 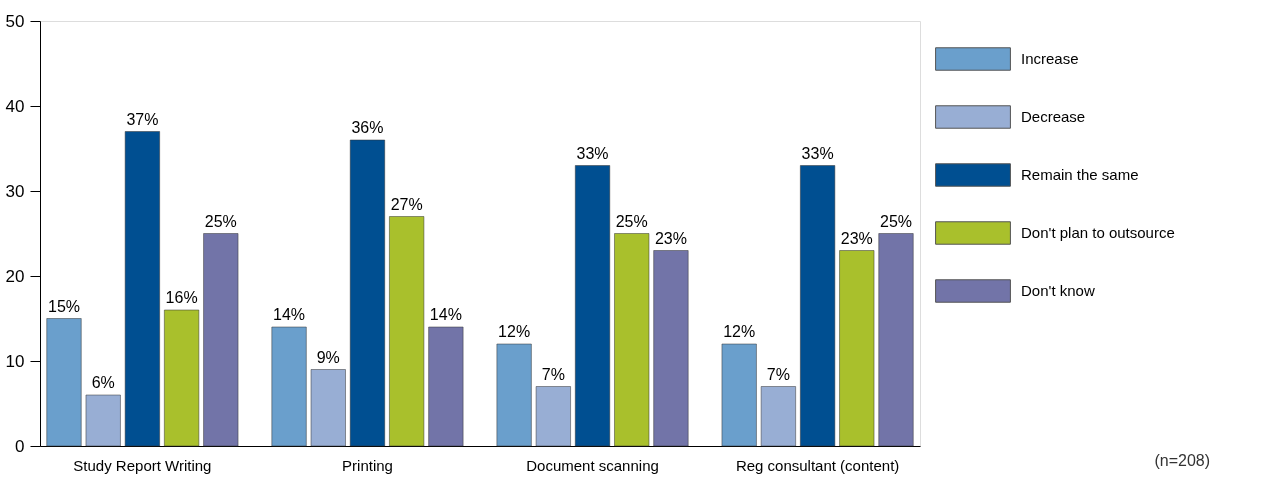 What do you see at coordinates (1053, 116) in the screenshot?
I see `legend-label: Decrease` at bounding box center [1053, 116].